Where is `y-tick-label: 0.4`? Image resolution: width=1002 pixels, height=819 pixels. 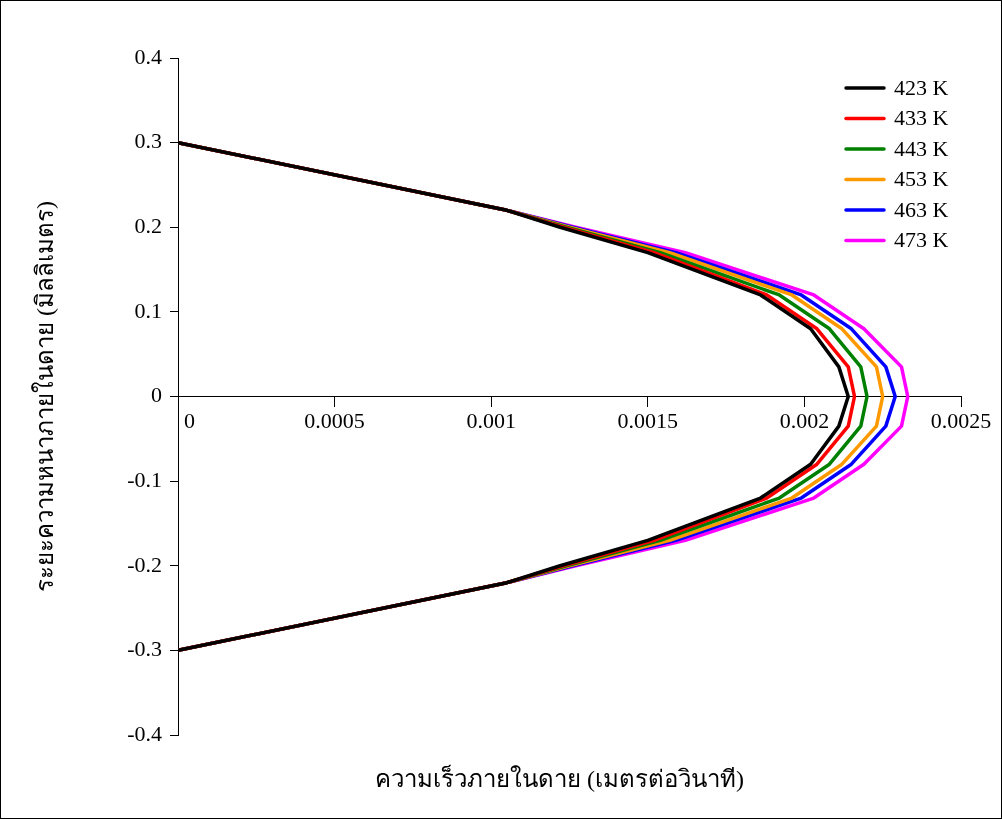
y-tick-label: 0.4 is located at coordinates (148, 56).